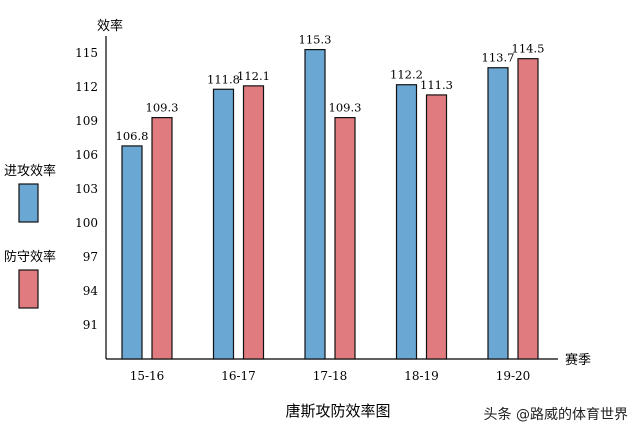  What do you see at coordinates (90, 325) in the screenshot?
I see `y-tick-label: 91` at bounding box center [90, 325].